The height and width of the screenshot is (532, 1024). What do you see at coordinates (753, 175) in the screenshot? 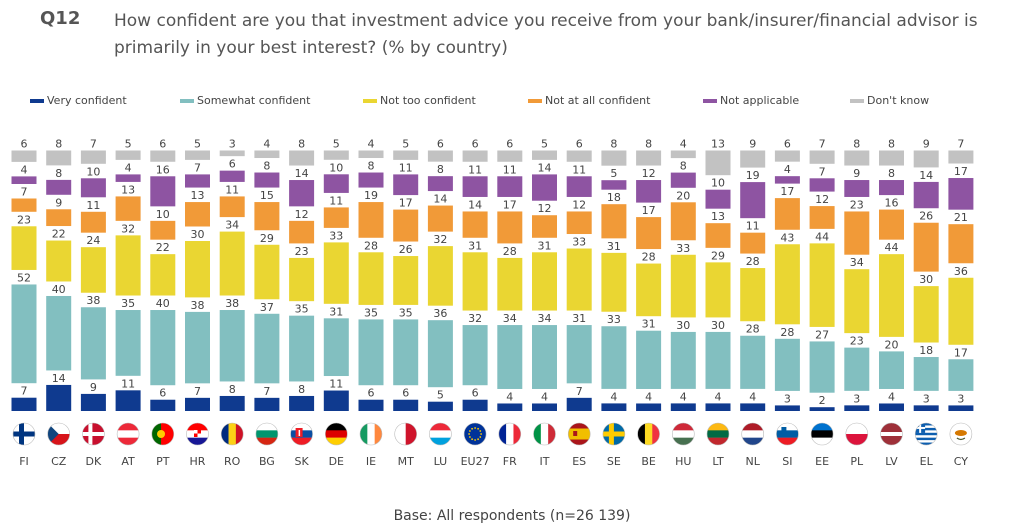
I see `data-label: 19` at bounding box center [753, 175].